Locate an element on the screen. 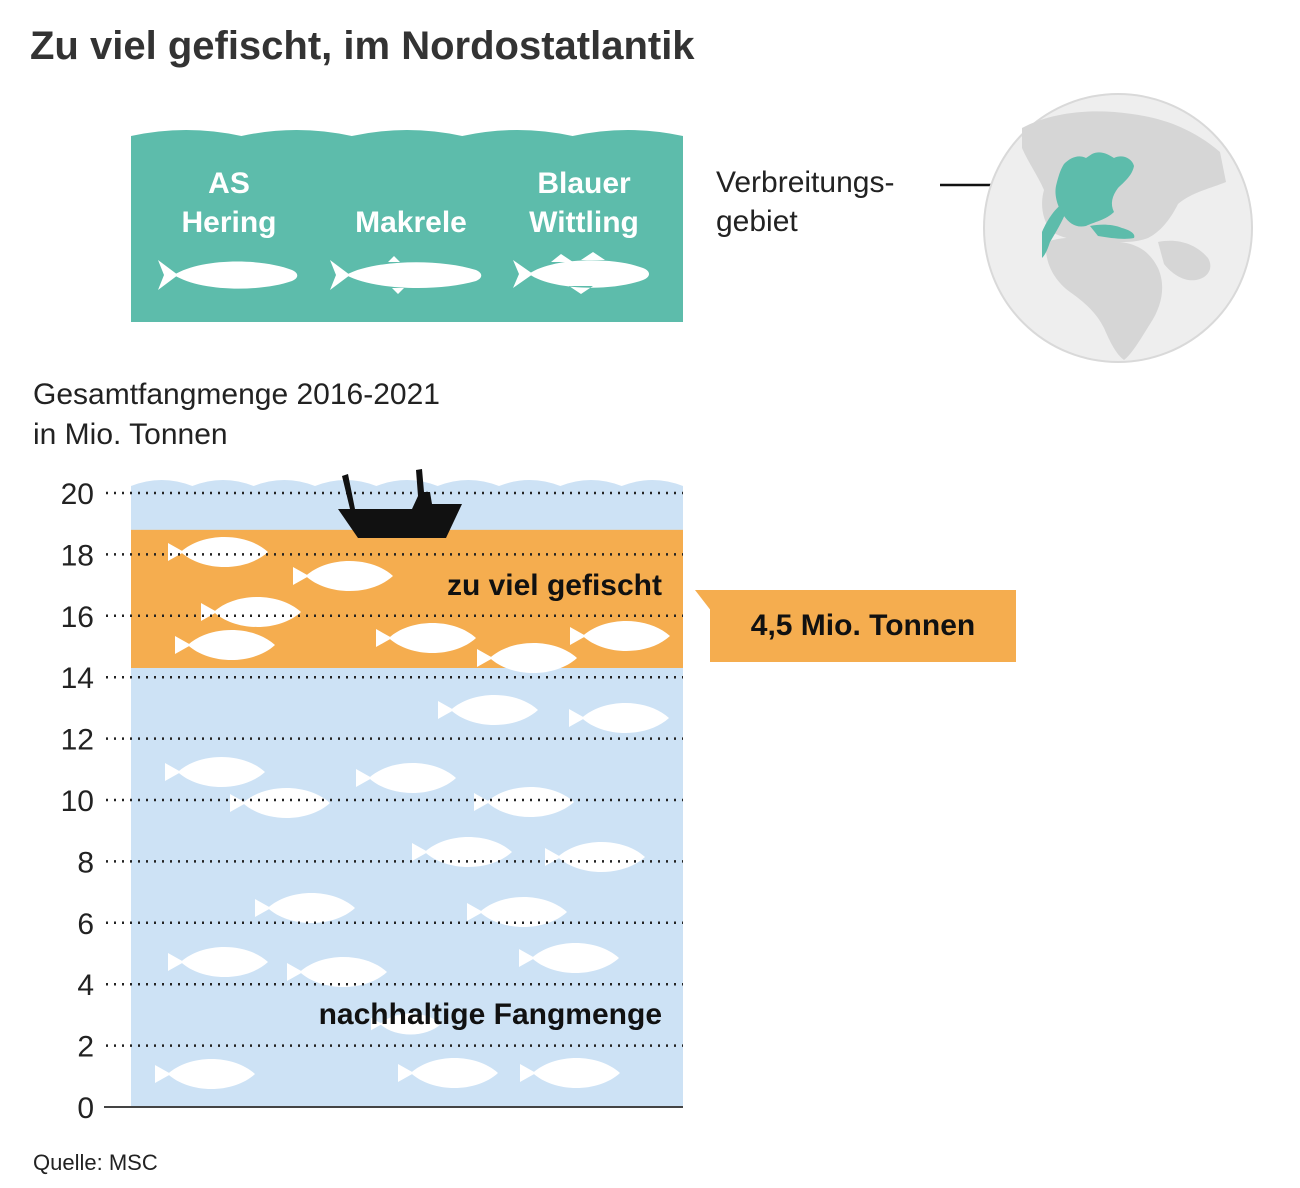 The image size is (1300, 1188). overfished-label: zu viel gefischt is located at coordinates (554, 585).